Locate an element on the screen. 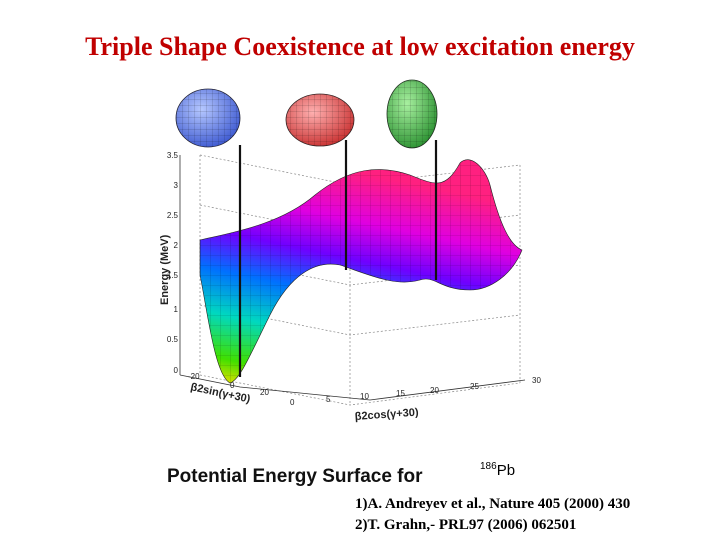  nucleus-label: 186Pb is located at coordinates (498, 470).